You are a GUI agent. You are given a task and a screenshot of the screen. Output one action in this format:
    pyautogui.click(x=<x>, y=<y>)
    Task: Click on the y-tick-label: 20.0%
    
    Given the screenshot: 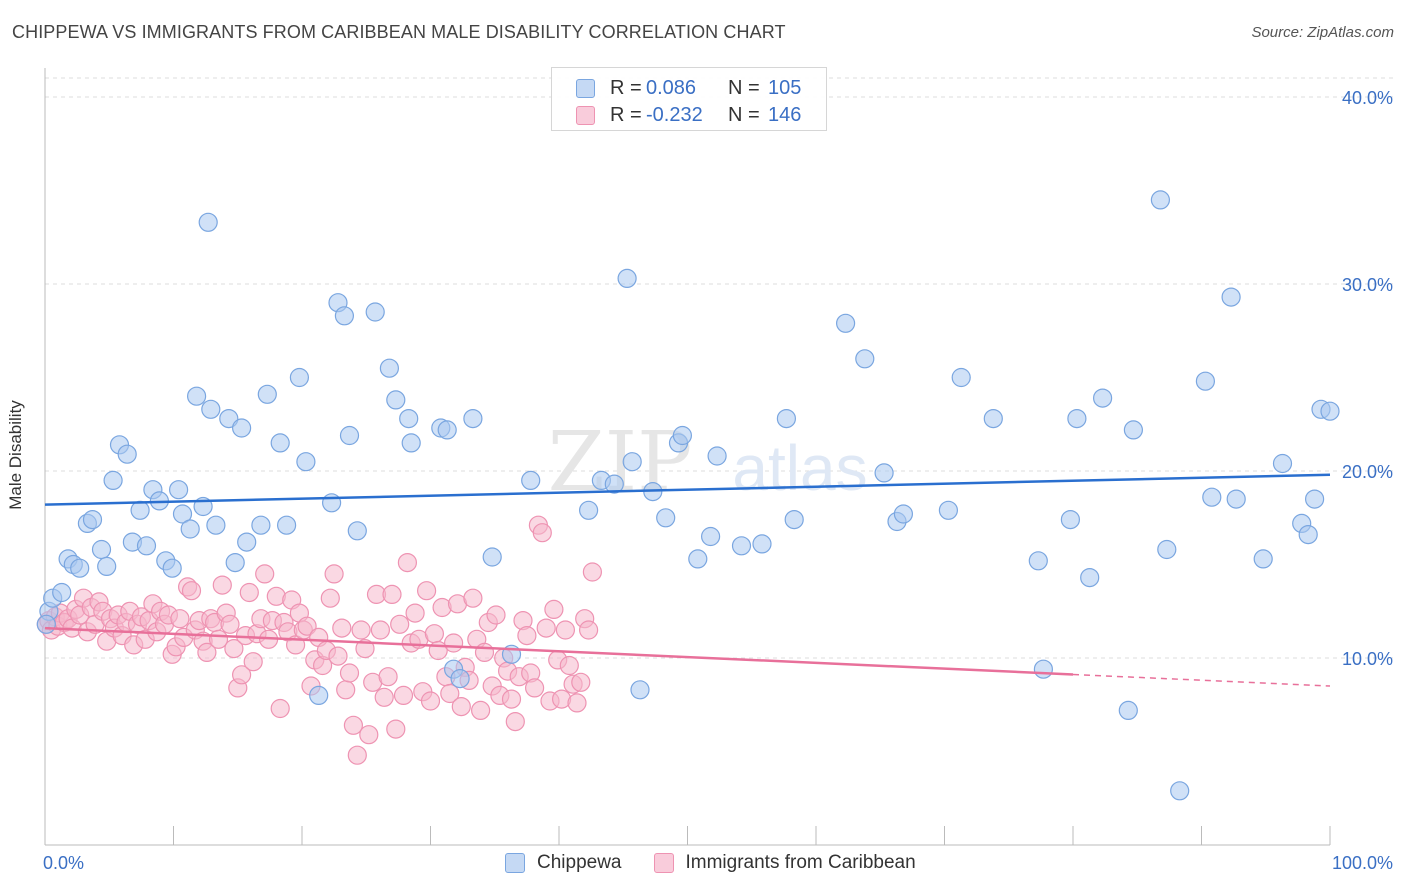 What is the action you would take?
    pyautogui.click(x=1367, y=472)
    